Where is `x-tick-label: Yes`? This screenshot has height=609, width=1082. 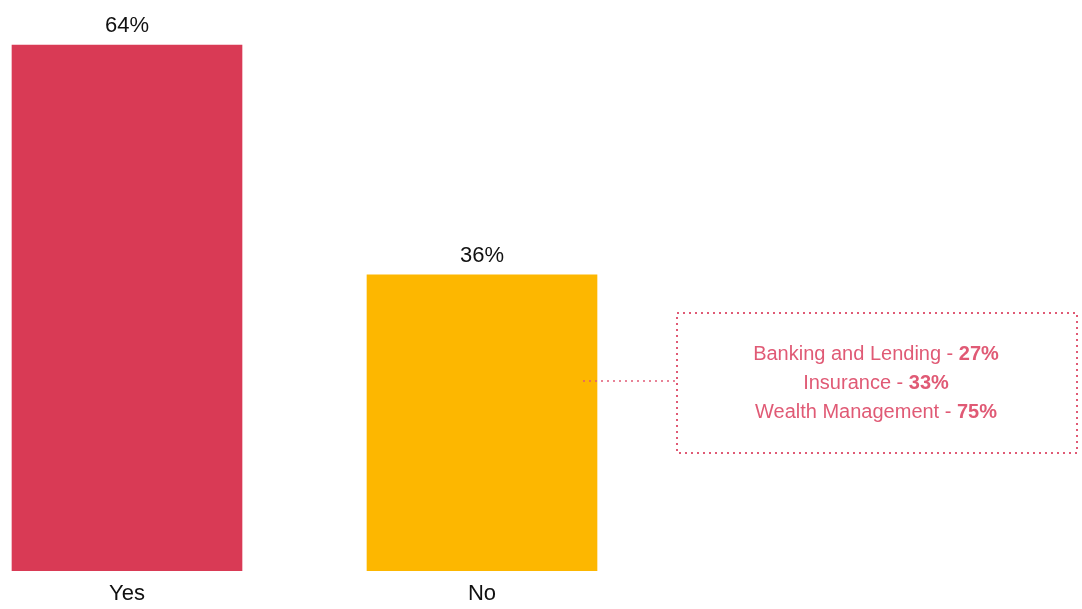
x-tick-label: Yes is located at coordinates (127, 592).